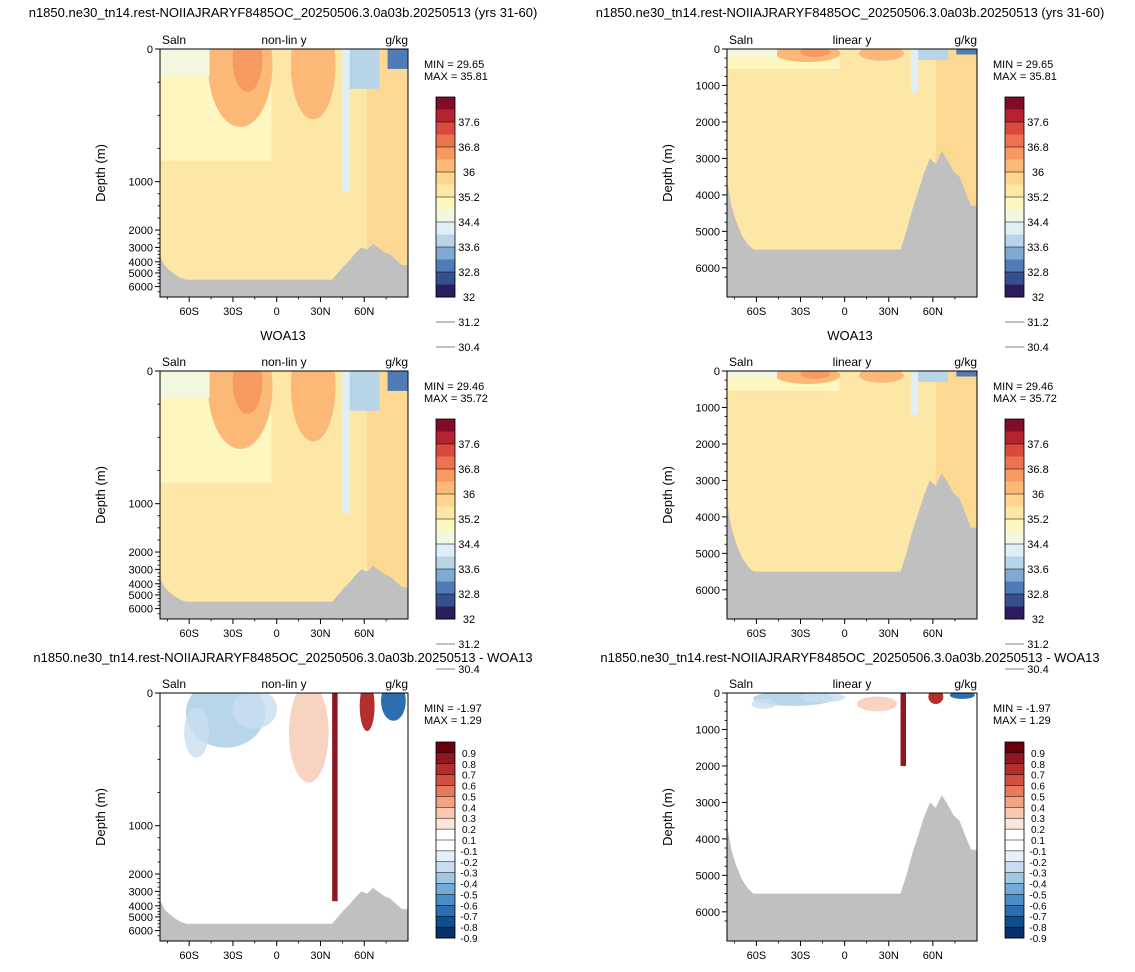 The height and width of the screenshot is (972, 1135). I want to click on field-arctic, so click(364, 391).